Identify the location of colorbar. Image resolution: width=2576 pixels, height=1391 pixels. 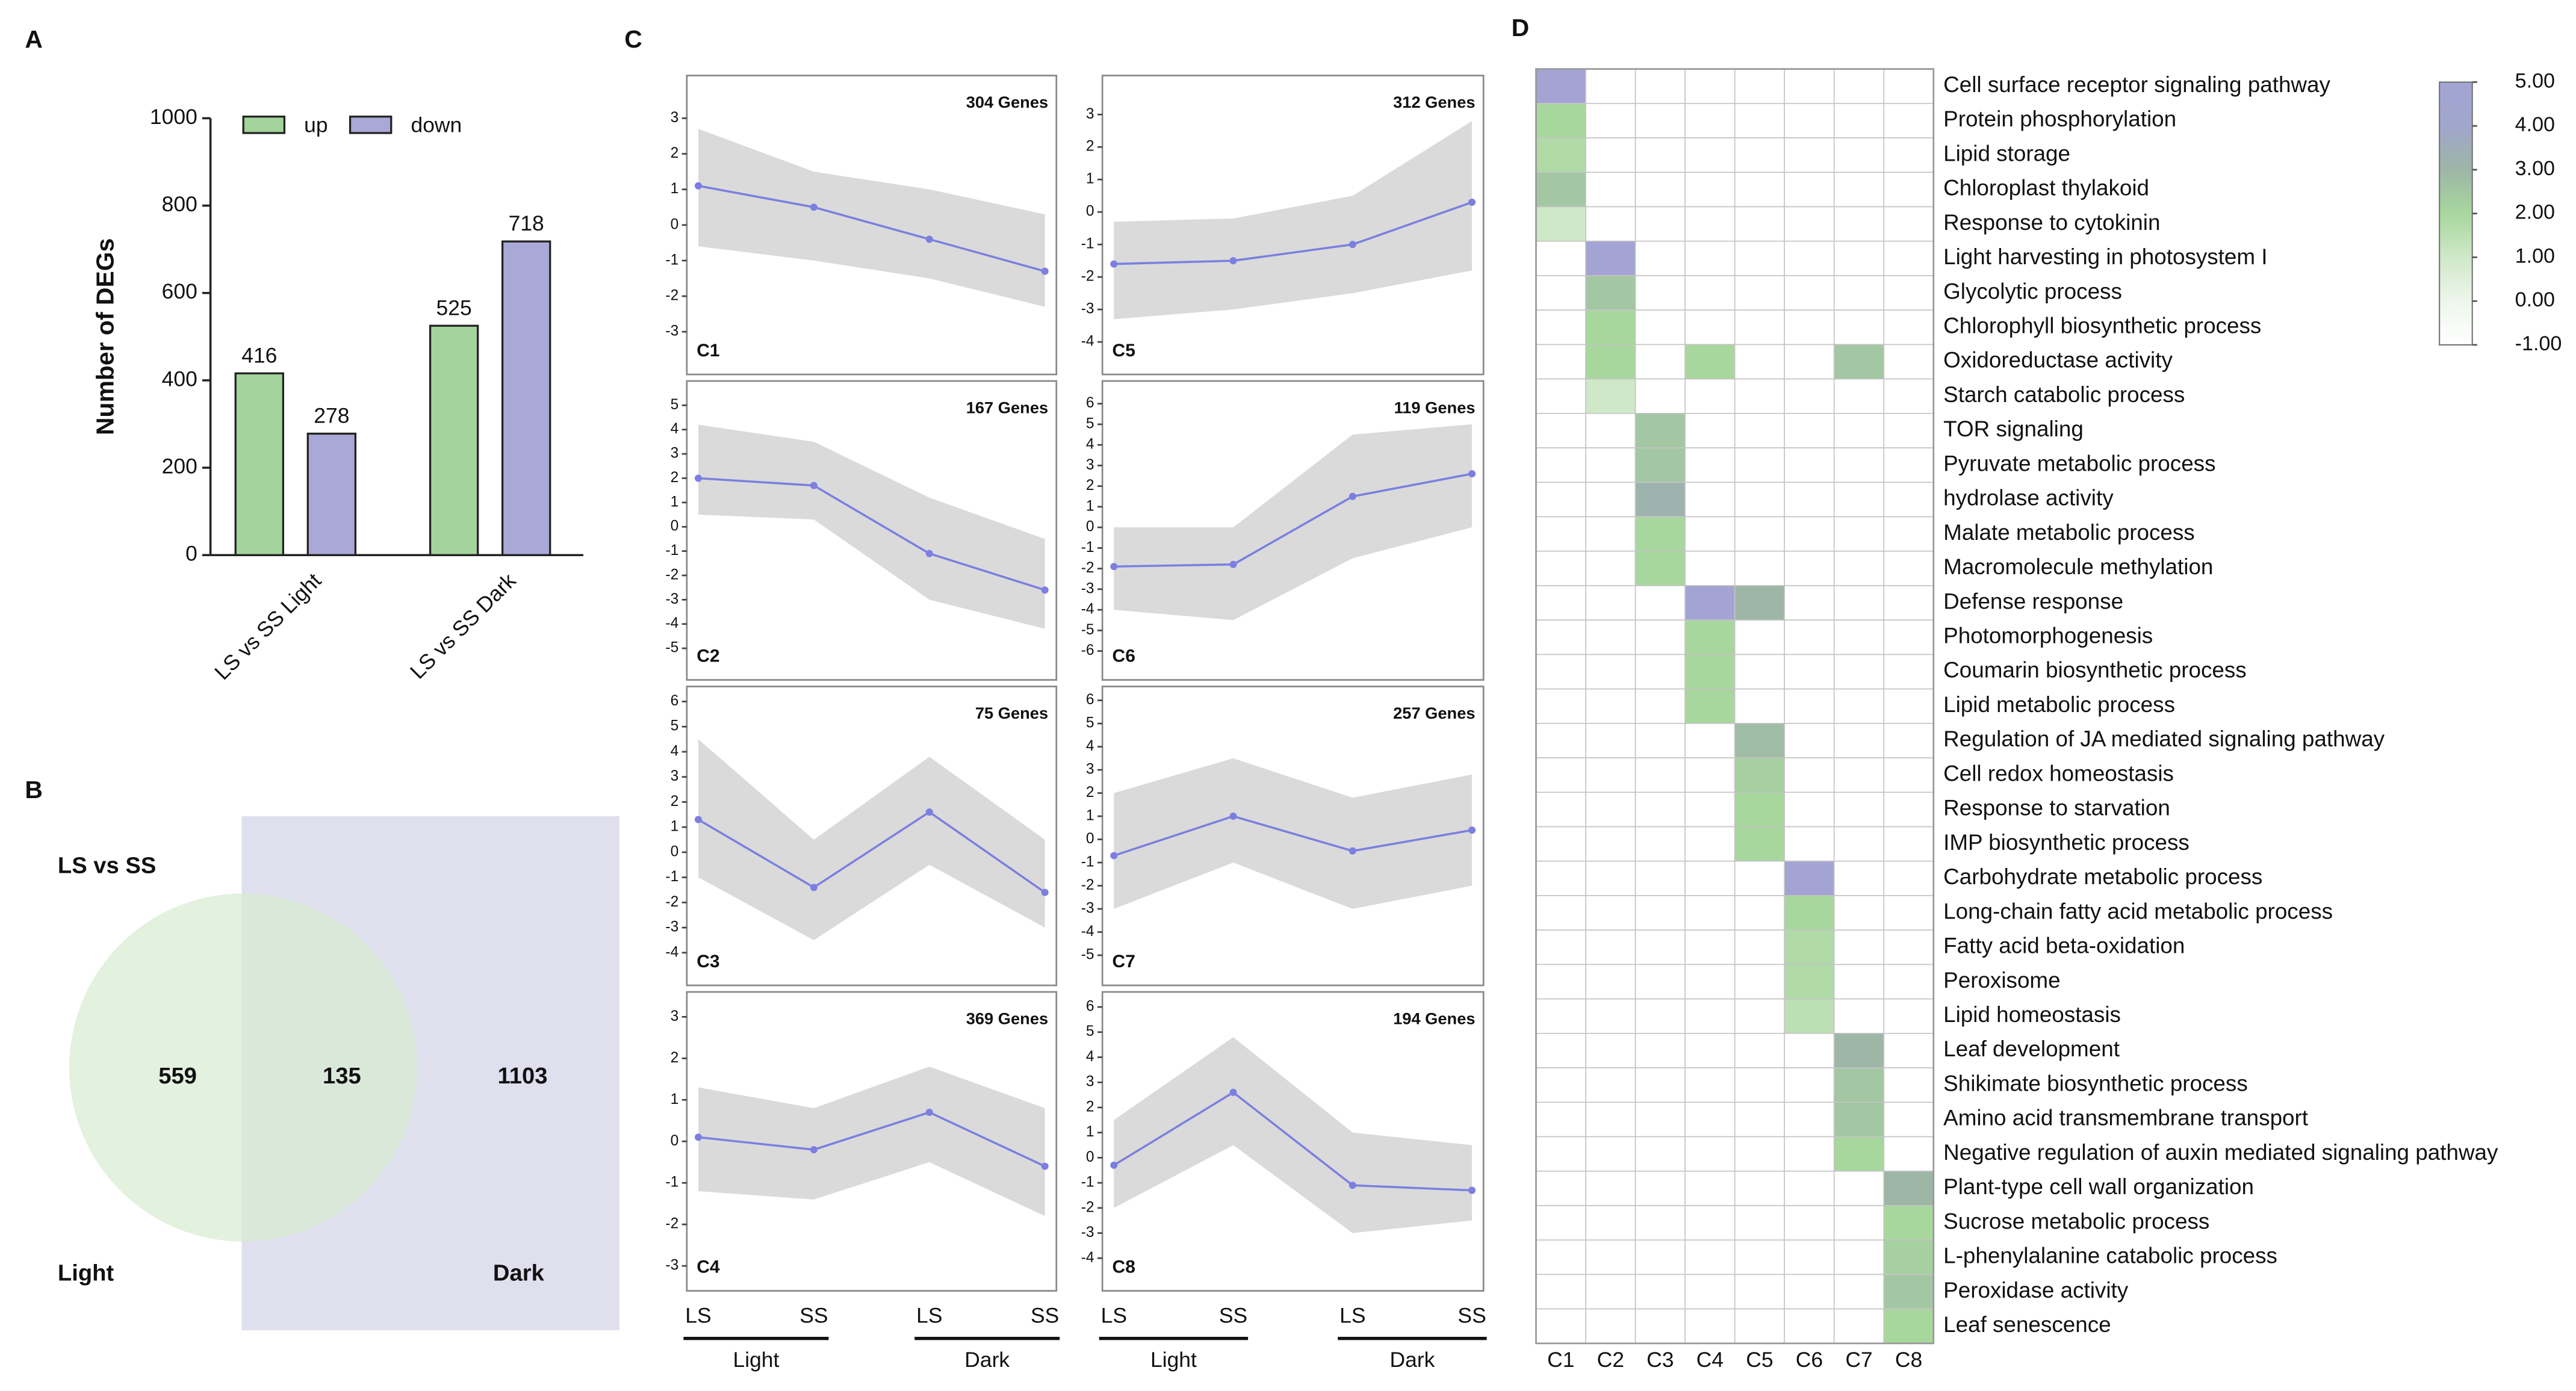
(2456, 213).